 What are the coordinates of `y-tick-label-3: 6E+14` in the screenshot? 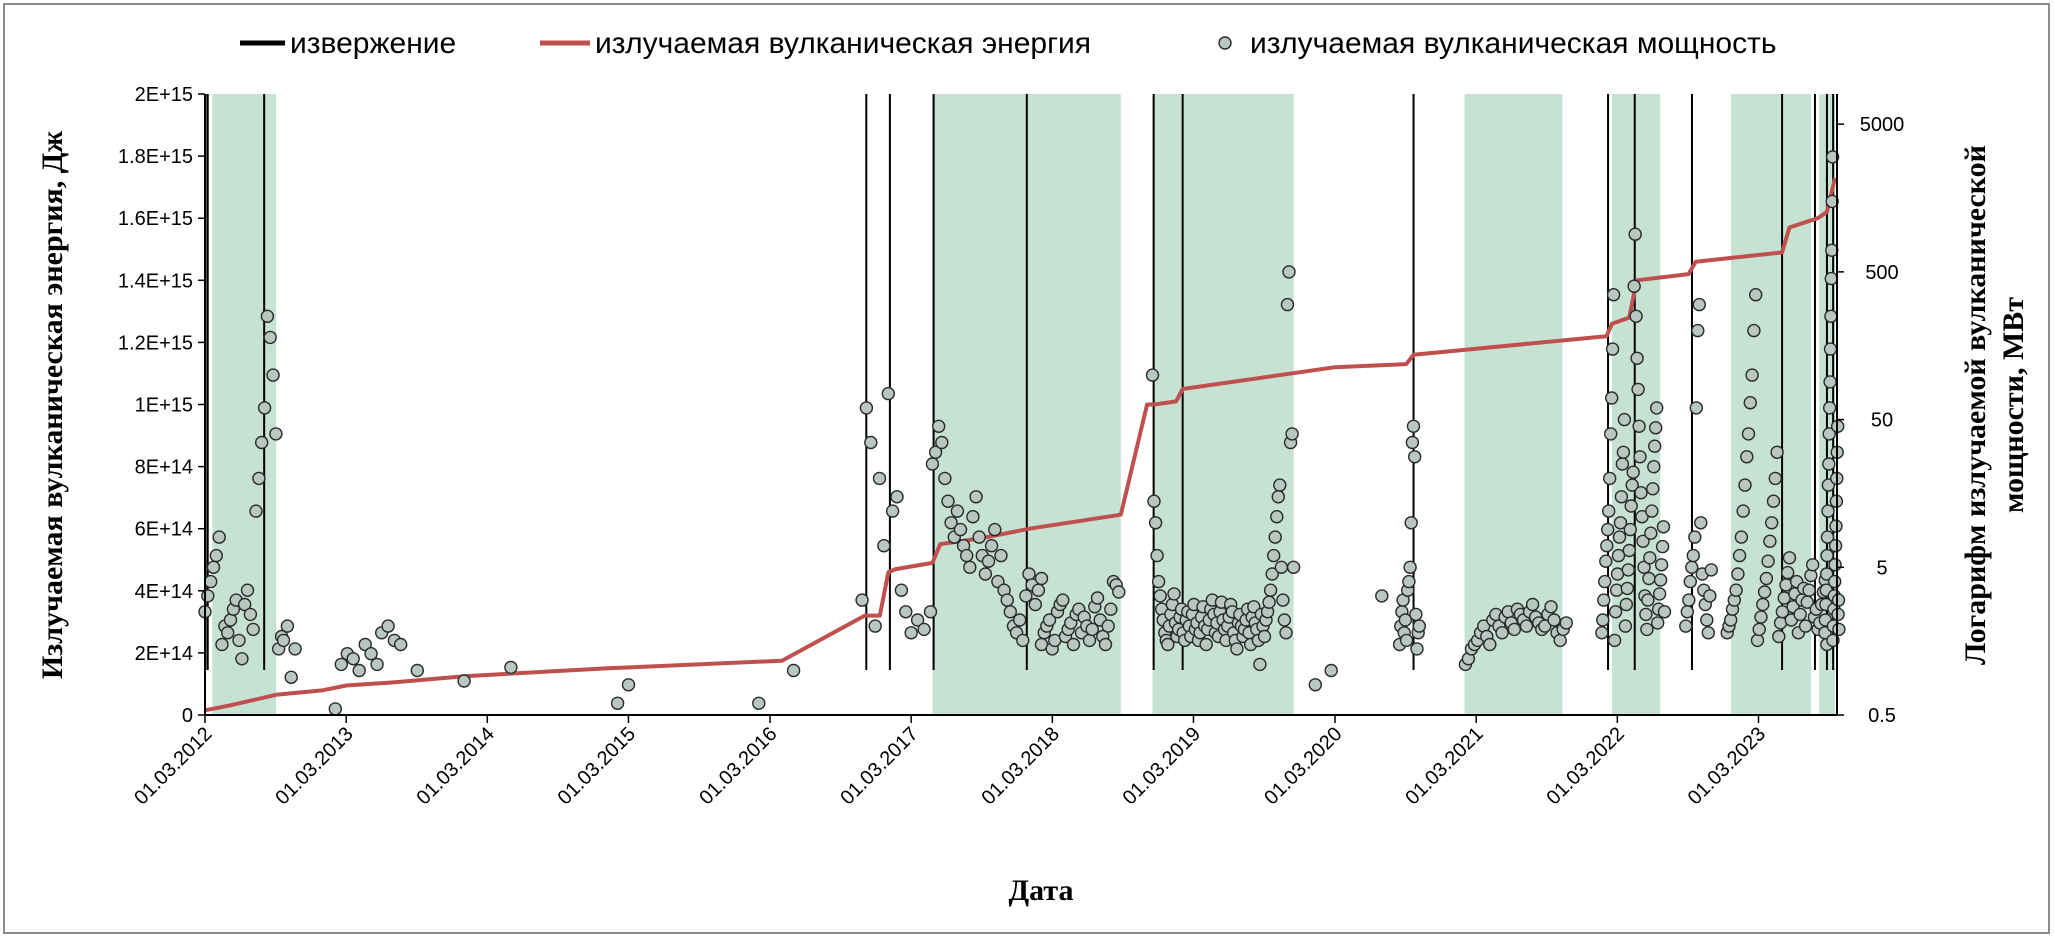 It's located at (164, 530).